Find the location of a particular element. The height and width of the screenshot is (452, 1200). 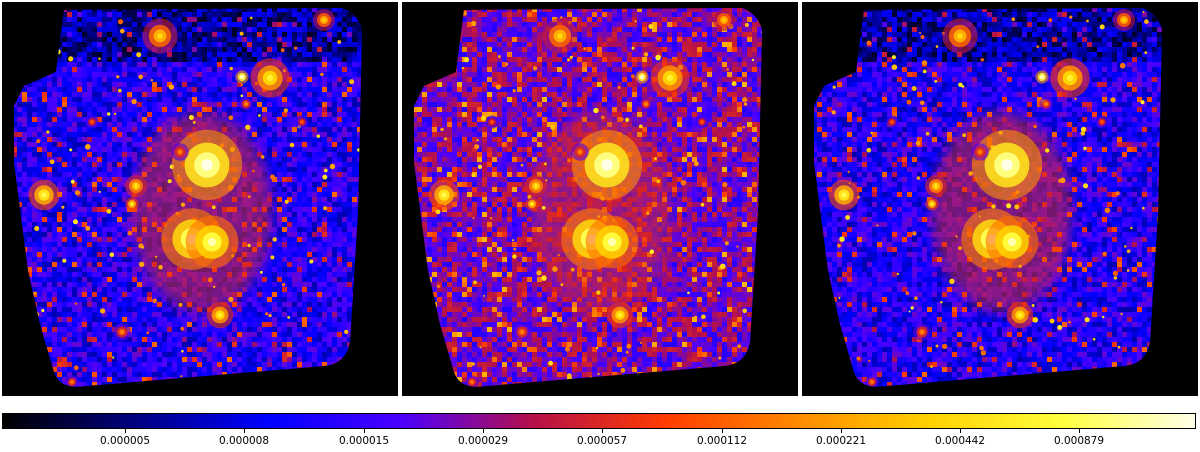

colorbar-tick-label: 0.000442 is located at coordinates (960, 441).